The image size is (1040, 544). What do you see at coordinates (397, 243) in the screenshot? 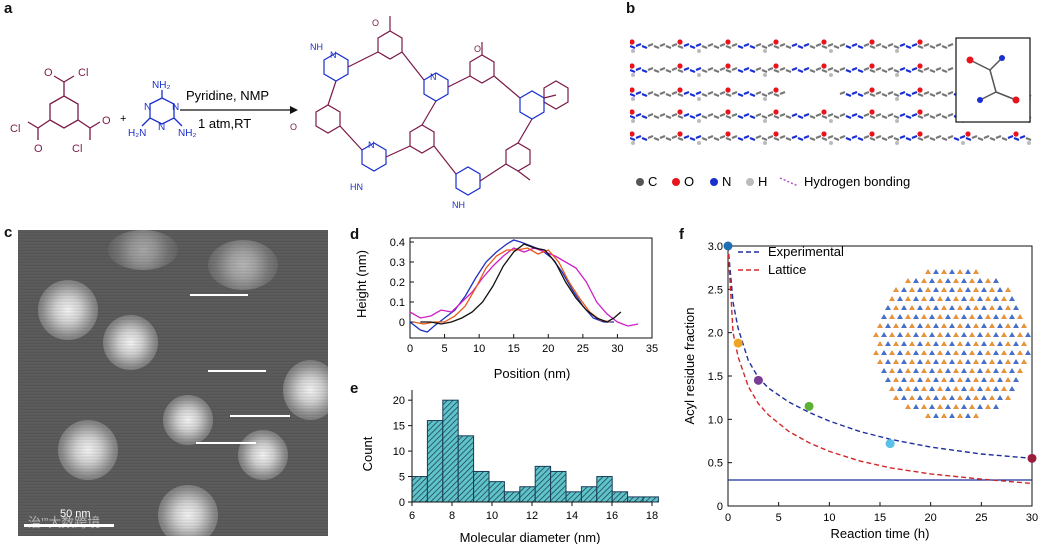
I see `d-ytick-label: 0.4` at bounding box center [397, 243].